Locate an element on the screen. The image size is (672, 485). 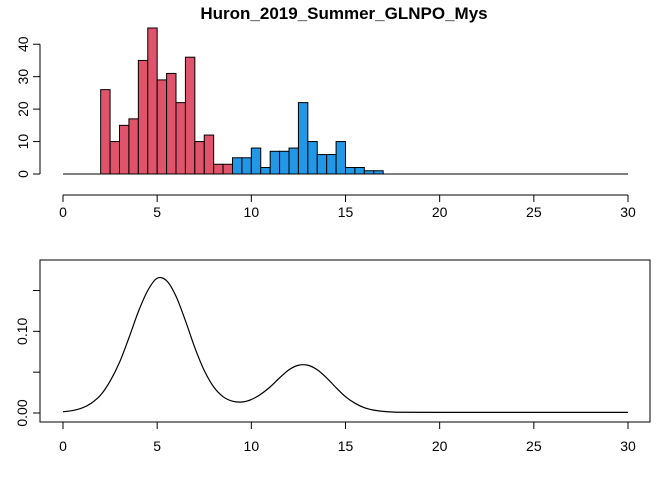
y-tick-label: 40 is located at coordinates (23, 44).